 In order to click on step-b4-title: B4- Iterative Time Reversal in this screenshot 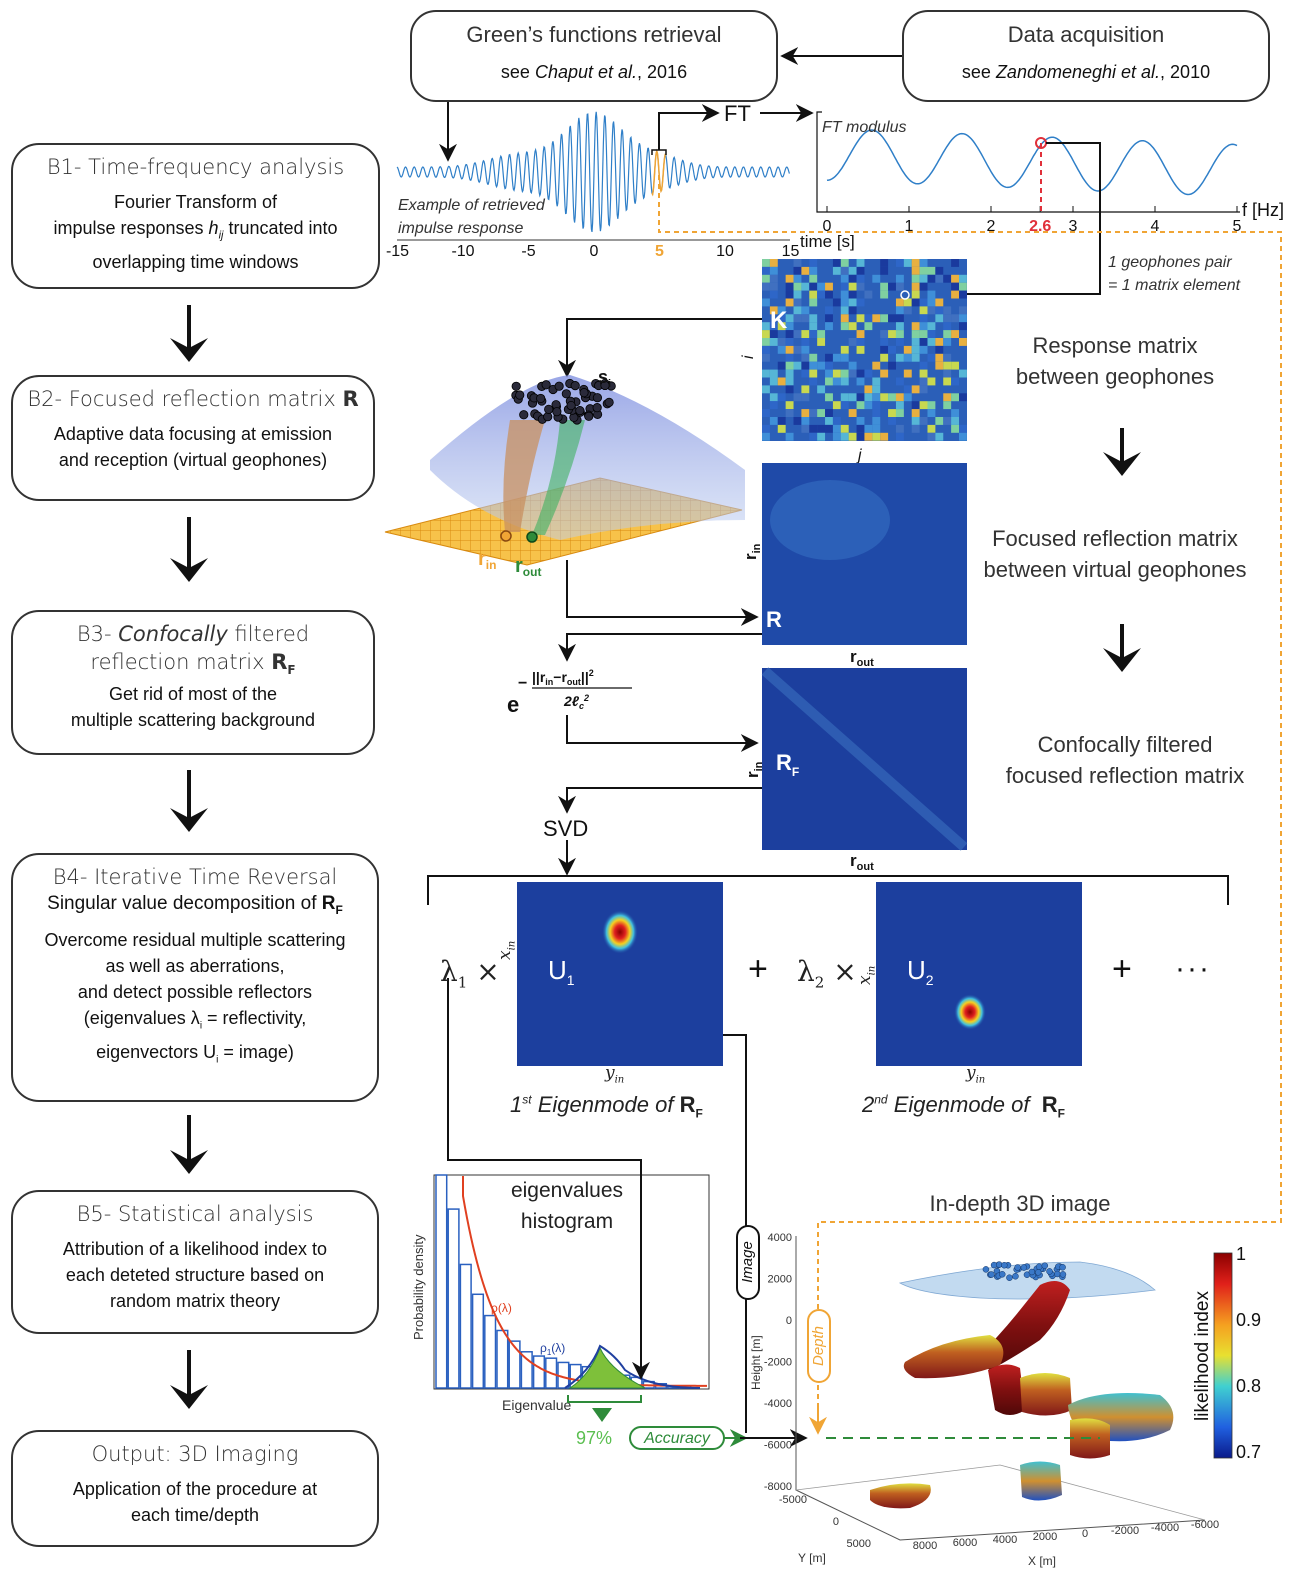, I will do `click(195, 877)`.